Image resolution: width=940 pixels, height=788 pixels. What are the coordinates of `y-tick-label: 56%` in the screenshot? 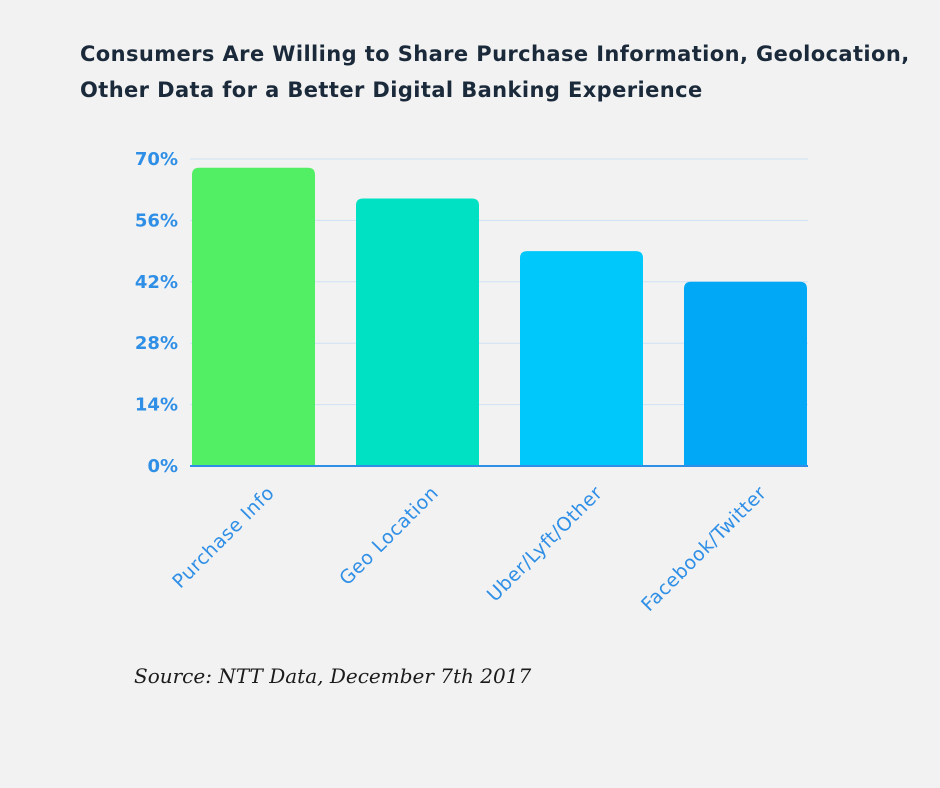 It's located at (156, 220).